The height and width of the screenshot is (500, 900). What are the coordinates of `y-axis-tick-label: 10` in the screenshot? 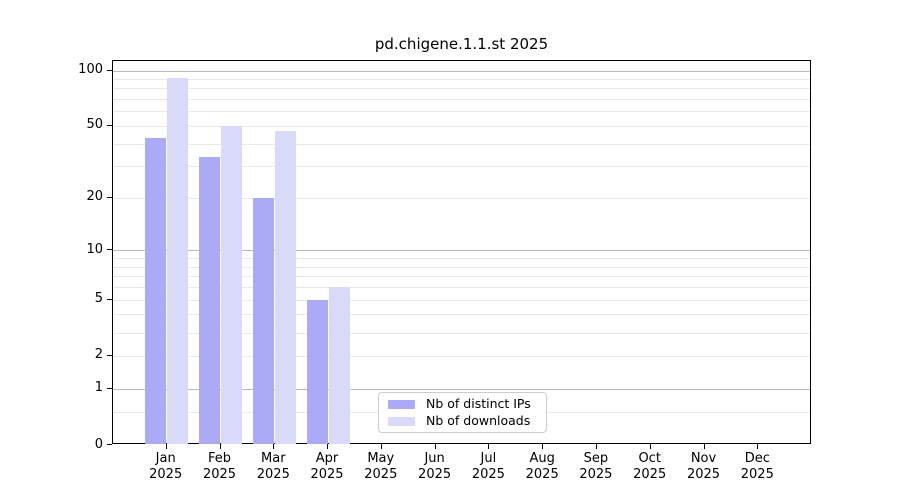 It's located at (94, 249).